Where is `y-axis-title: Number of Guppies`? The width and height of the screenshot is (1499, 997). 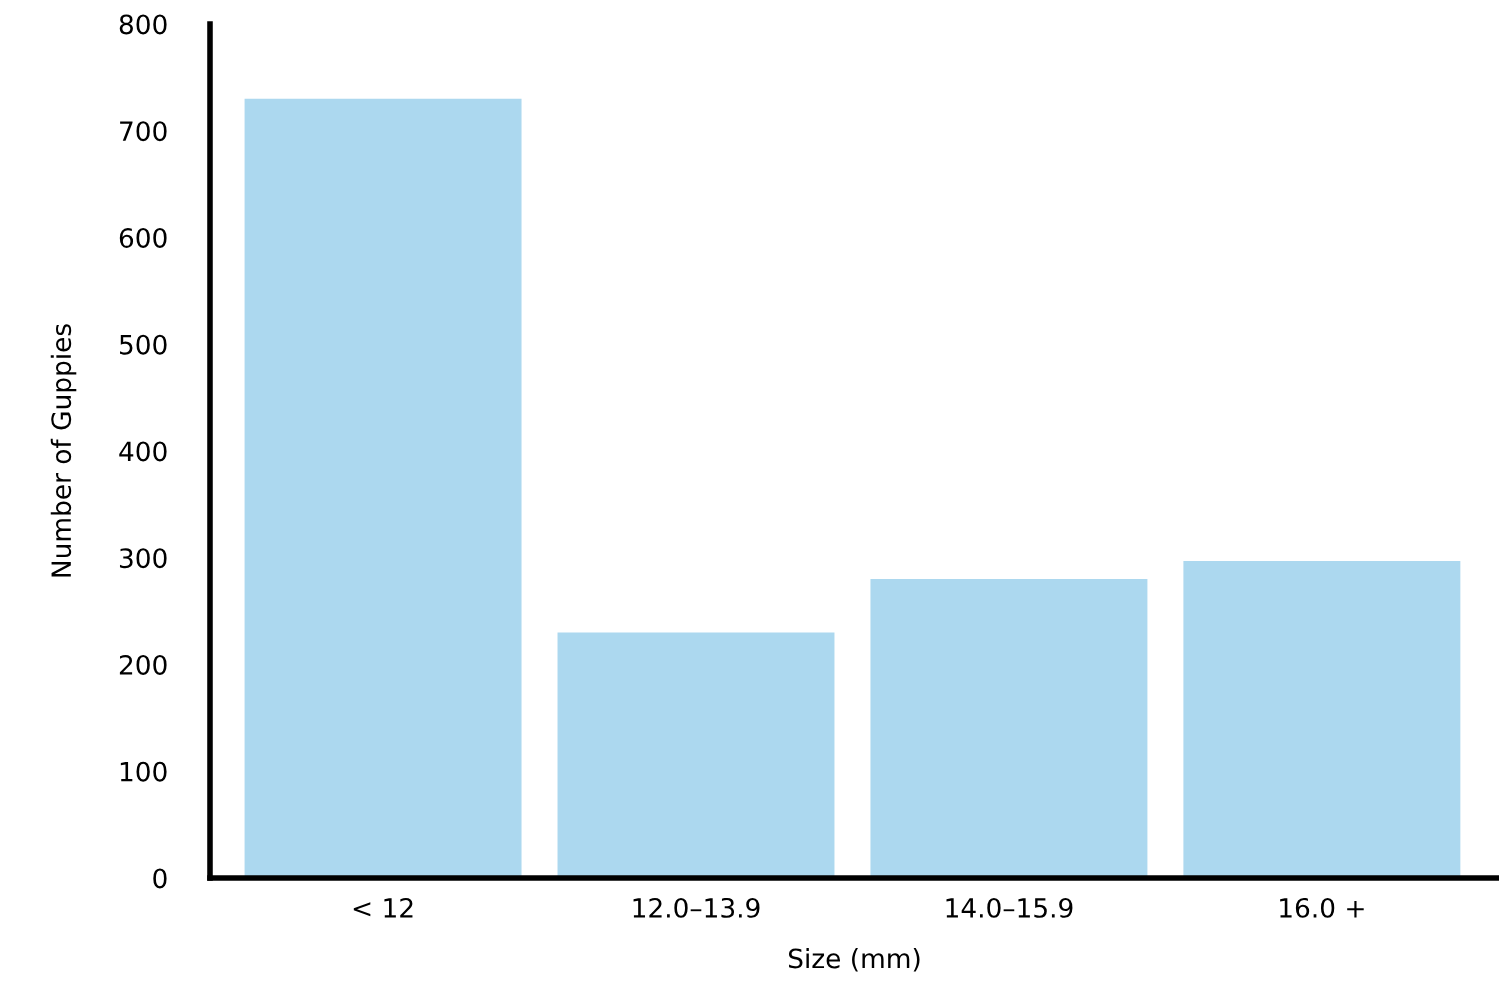
y-axis-title: Number of Guppies is located at coordinates (63, 450).